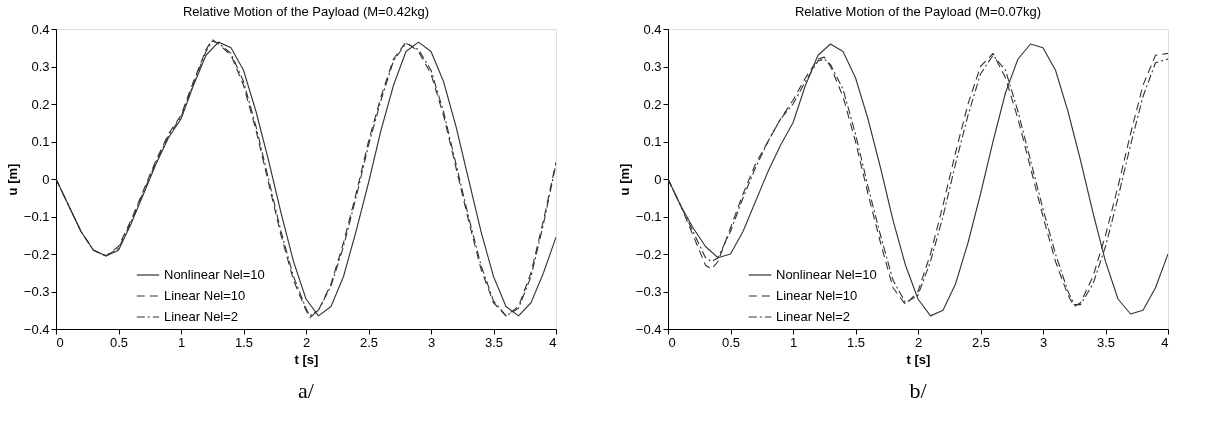 This screenshot has height=445, width=1212. Describe the element at coordinates (306, 11) in the screenshot. I see `chart-title: Relative Motion of the Payload (M=0.42kg)` at that location.